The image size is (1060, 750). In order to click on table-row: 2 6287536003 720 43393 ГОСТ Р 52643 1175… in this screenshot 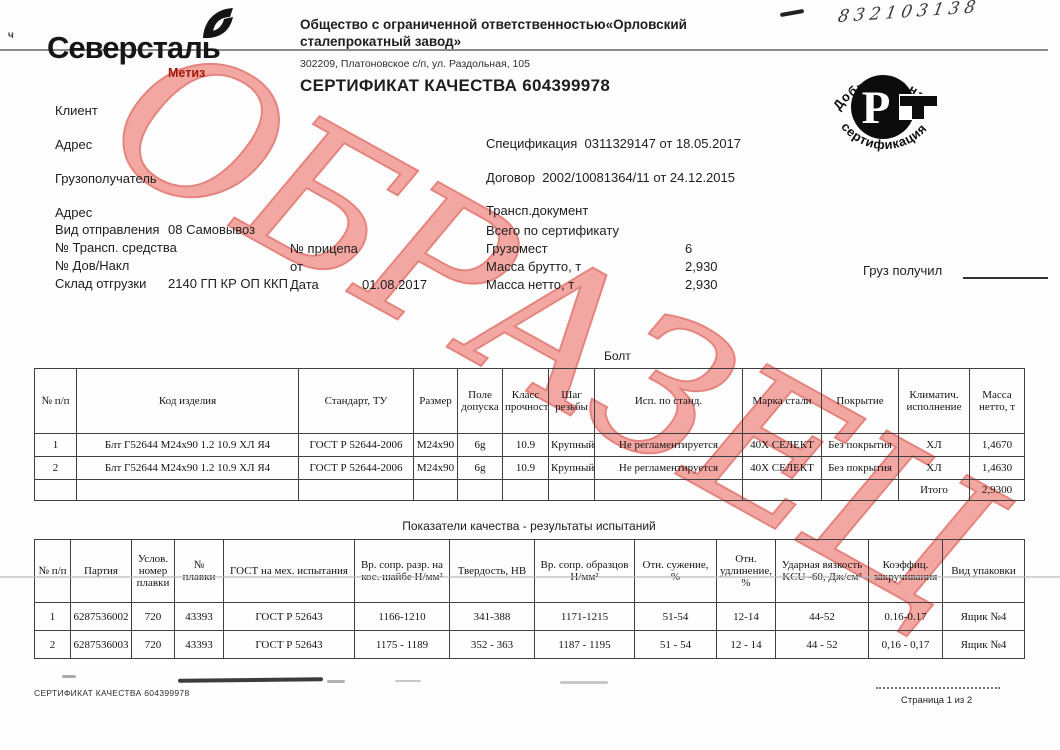, I will do `click(529, 644)`.